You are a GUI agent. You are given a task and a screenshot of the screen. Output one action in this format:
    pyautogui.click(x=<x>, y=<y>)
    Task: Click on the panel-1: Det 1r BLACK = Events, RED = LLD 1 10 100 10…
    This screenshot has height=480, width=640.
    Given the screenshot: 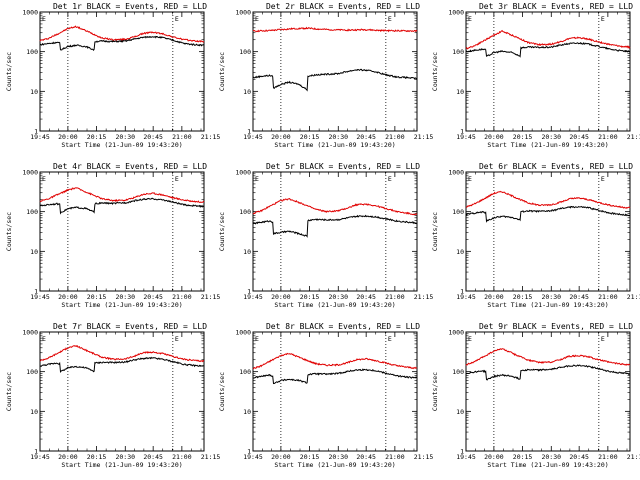 What is the action you would take?
    pyautogui.click(x=112, y=75)
    